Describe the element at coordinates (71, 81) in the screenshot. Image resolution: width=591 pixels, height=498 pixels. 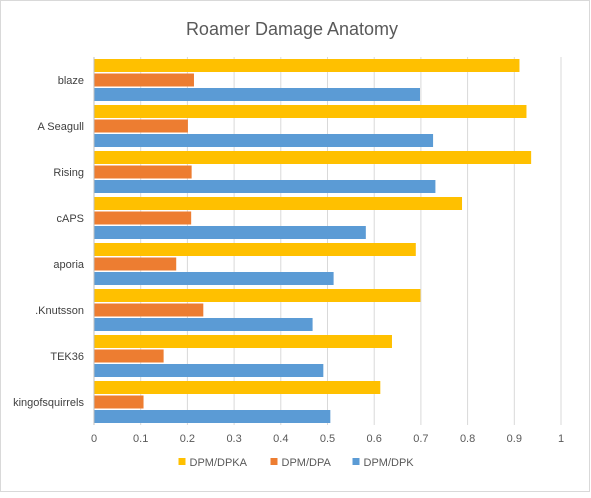
I see `category-label: blaze` at that location.